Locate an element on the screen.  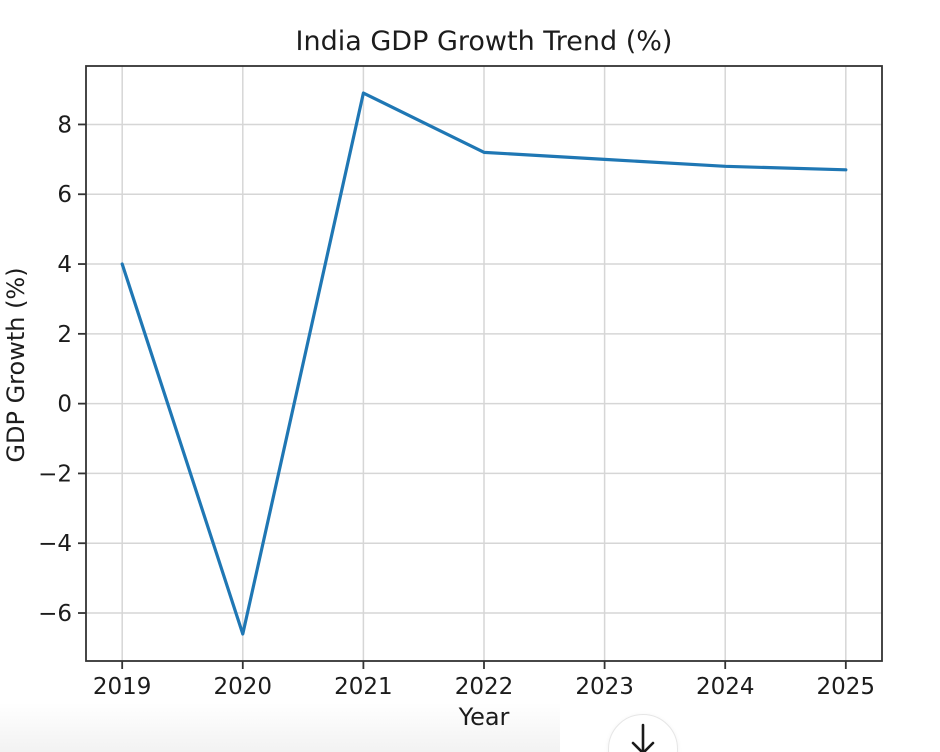
y-tick-label: −4 is located at coordinates (55, 544).